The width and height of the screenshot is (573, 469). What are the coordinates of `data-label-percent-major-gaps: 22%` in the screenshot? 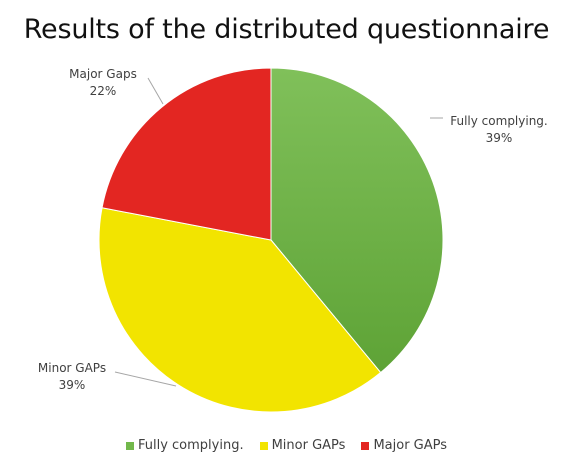 It's located at (103, 91).